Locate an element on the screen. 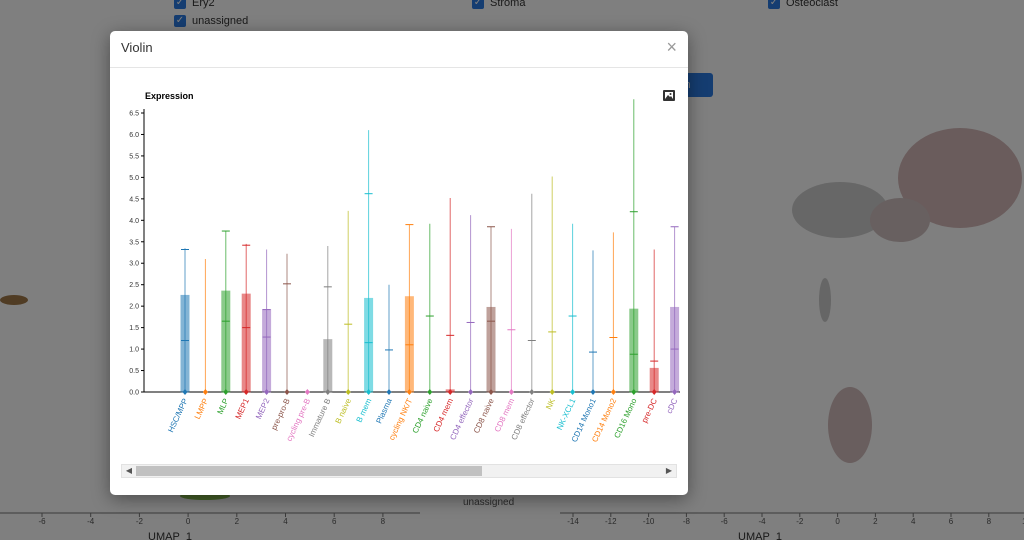 The height and width of the screenshot is (540, 1024). violin-3: MEP1 is located at coordinates (243, 332).